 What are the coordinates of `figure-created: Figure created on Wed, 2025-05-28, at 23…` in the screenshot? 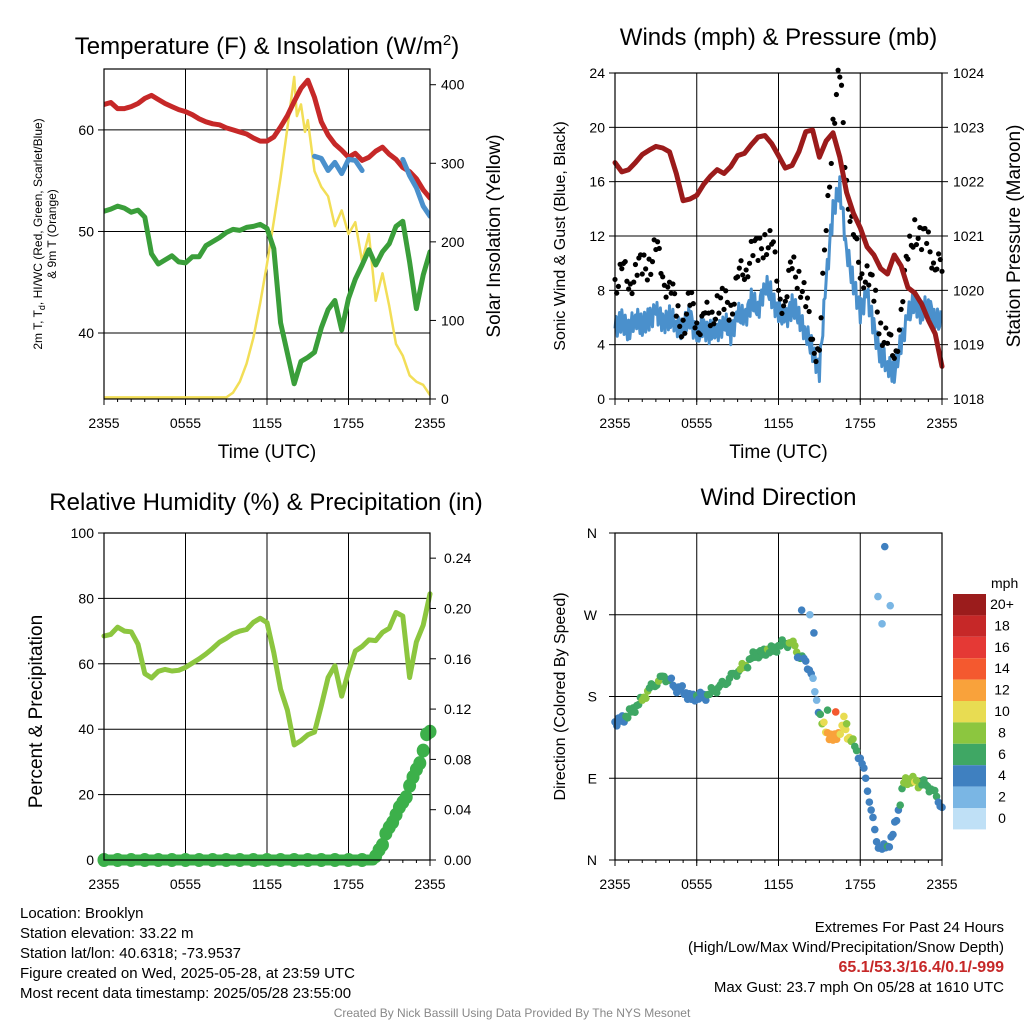 It's located at (187, 973).